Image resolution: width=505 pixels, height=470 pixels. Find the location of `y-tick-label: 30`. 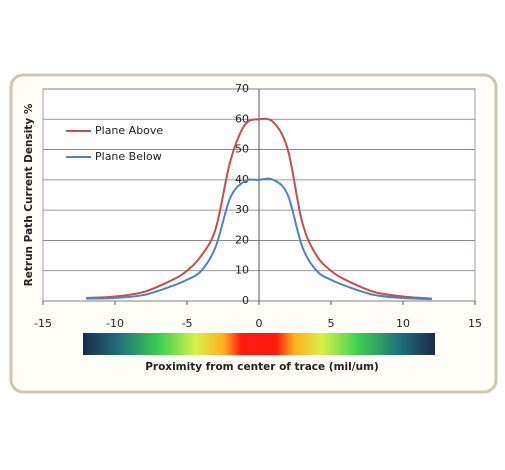

y-tick-label: 30 is located at coordinates (242, 209).